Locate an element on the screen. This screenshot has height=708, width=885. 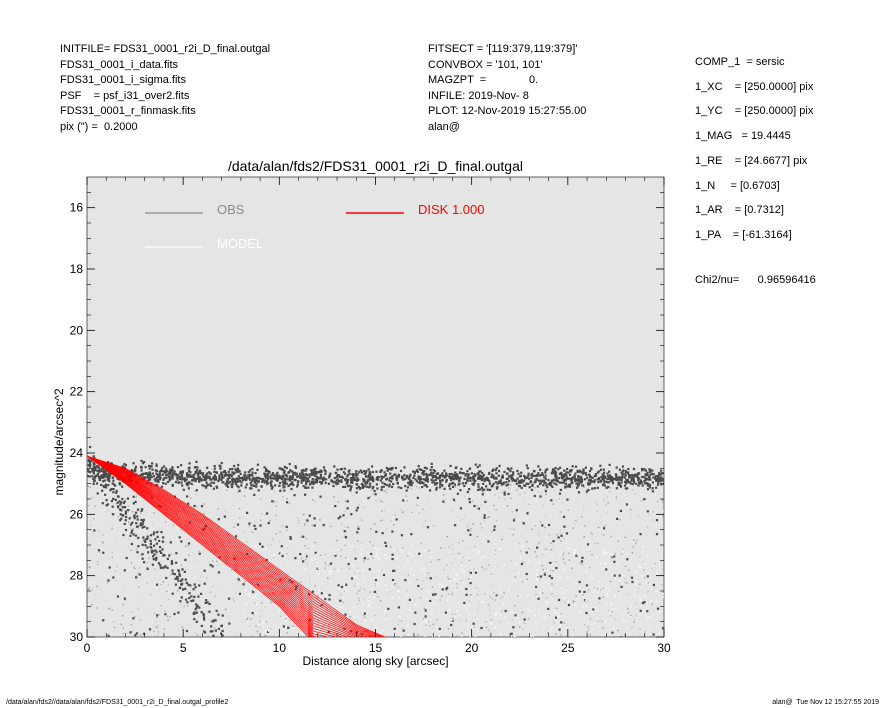
header-left-line-2: FDS31_0001_i_sigma.fits is located at coordinates (123, 80).